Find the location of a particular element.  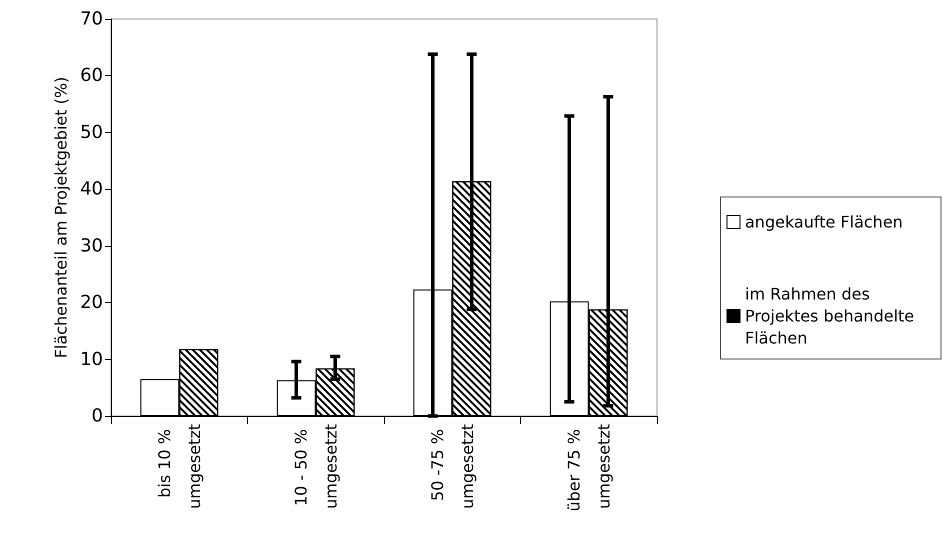

x-tick-label: über 75 % umgesetzt is located at coordinates (589, 468).